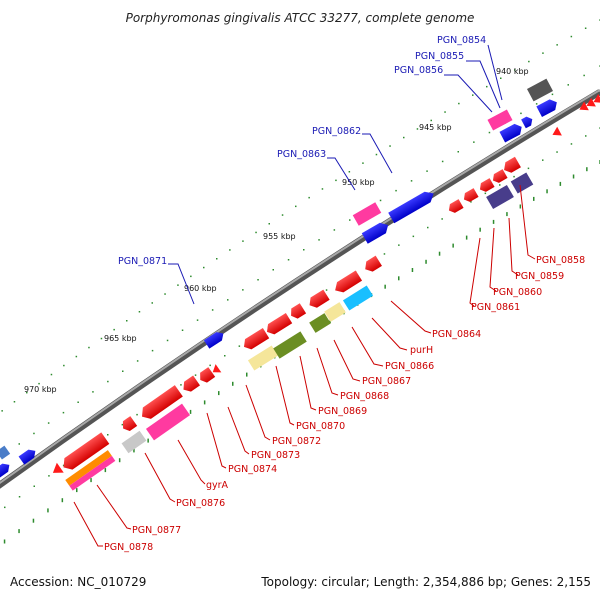 The height and width of the screenshot is (600, 600). What do you see at coordinates (160, 403) in the screenshot?
I see `gene-feature-gyra` at bounding box center [160, 403].